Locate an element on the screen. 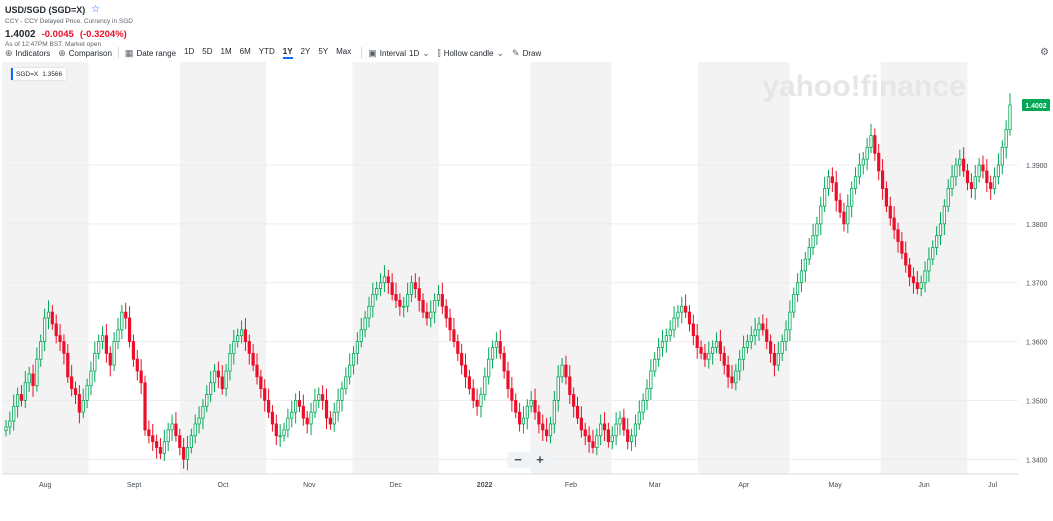 The image size is (1053, 521). x-tick-label: Dec is located at coordinates (395, 485).